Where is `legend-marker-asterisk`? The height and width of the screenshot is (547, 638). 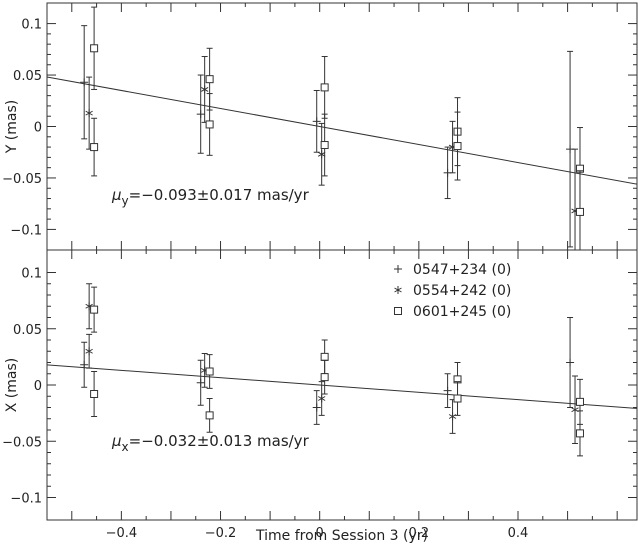
legend-marker-asterisk is located at coordinates (398, 290).